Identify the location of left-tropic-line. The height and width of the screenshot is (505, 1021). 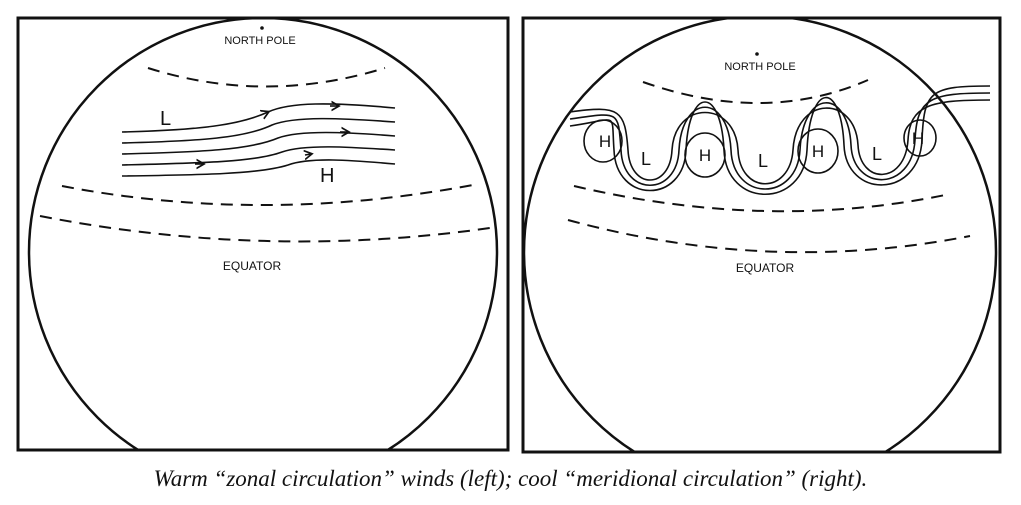
(265, 229).